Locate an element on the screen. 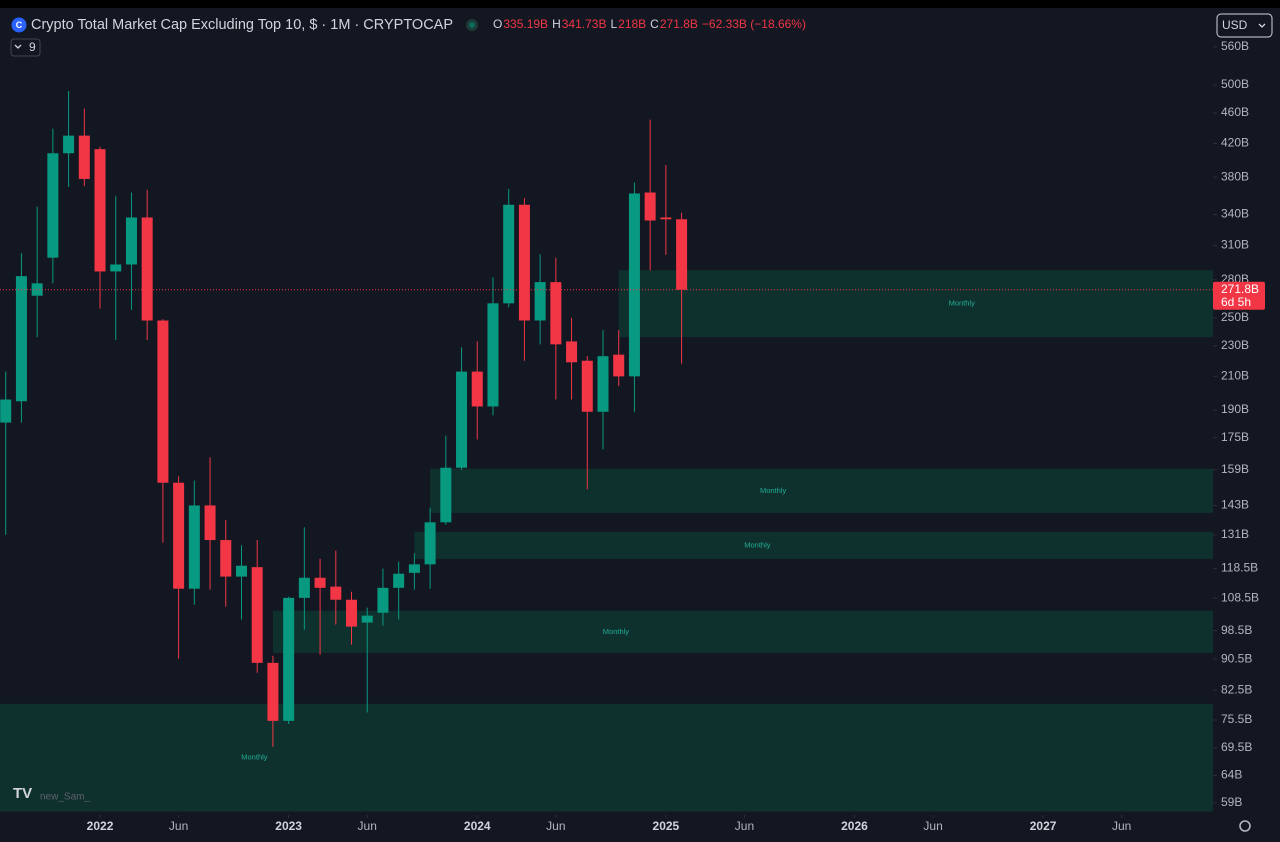 This screenshot has height=842, width=1280. last-price-tag is located at coordinates (1239, 295).